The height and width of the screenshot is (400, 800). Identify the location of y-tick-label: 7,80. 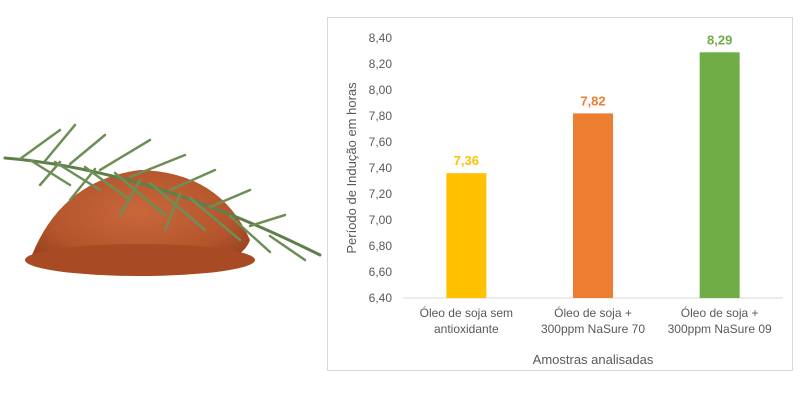
(381, 116).